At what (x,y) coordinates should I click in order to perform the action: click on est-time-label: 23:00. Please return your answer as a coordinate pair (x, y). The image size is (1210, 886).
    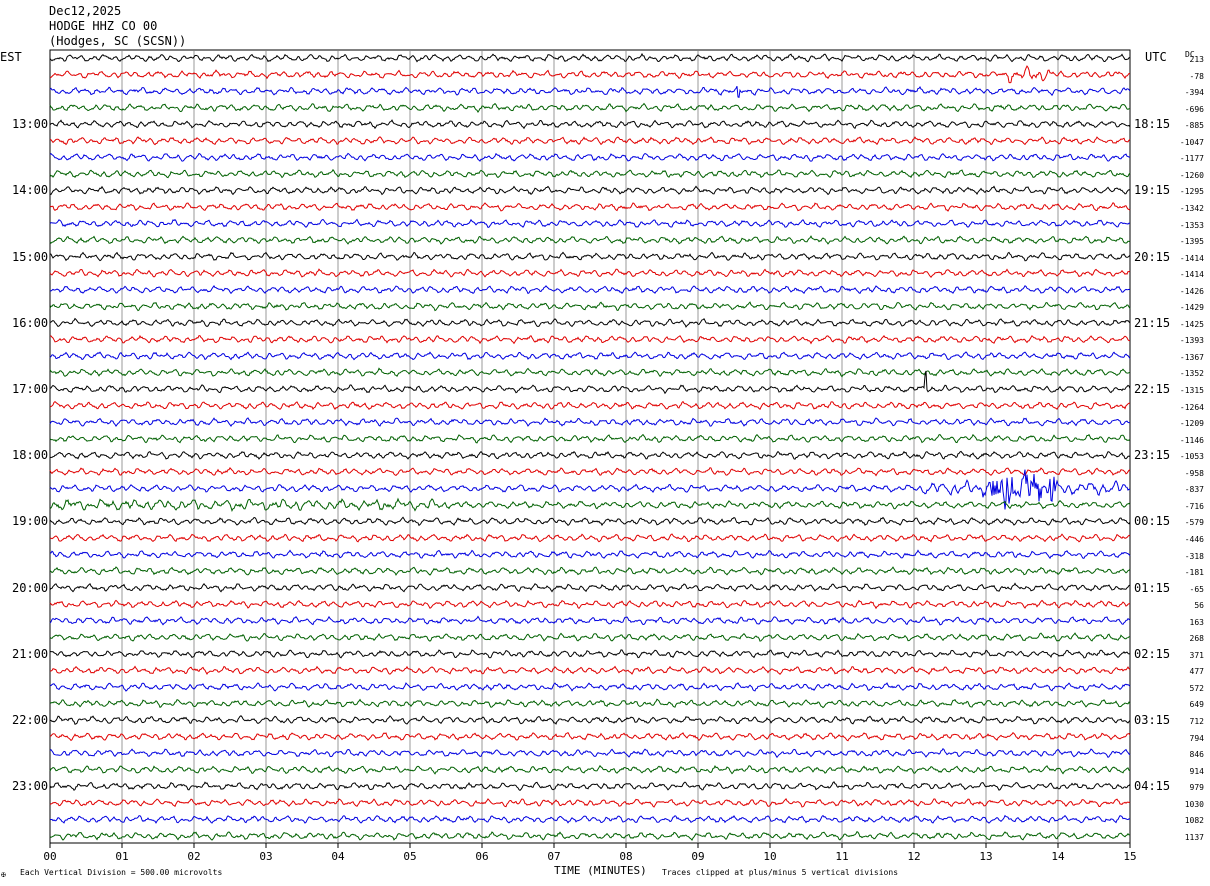
    Looking at the image, I should click on (30, 786).